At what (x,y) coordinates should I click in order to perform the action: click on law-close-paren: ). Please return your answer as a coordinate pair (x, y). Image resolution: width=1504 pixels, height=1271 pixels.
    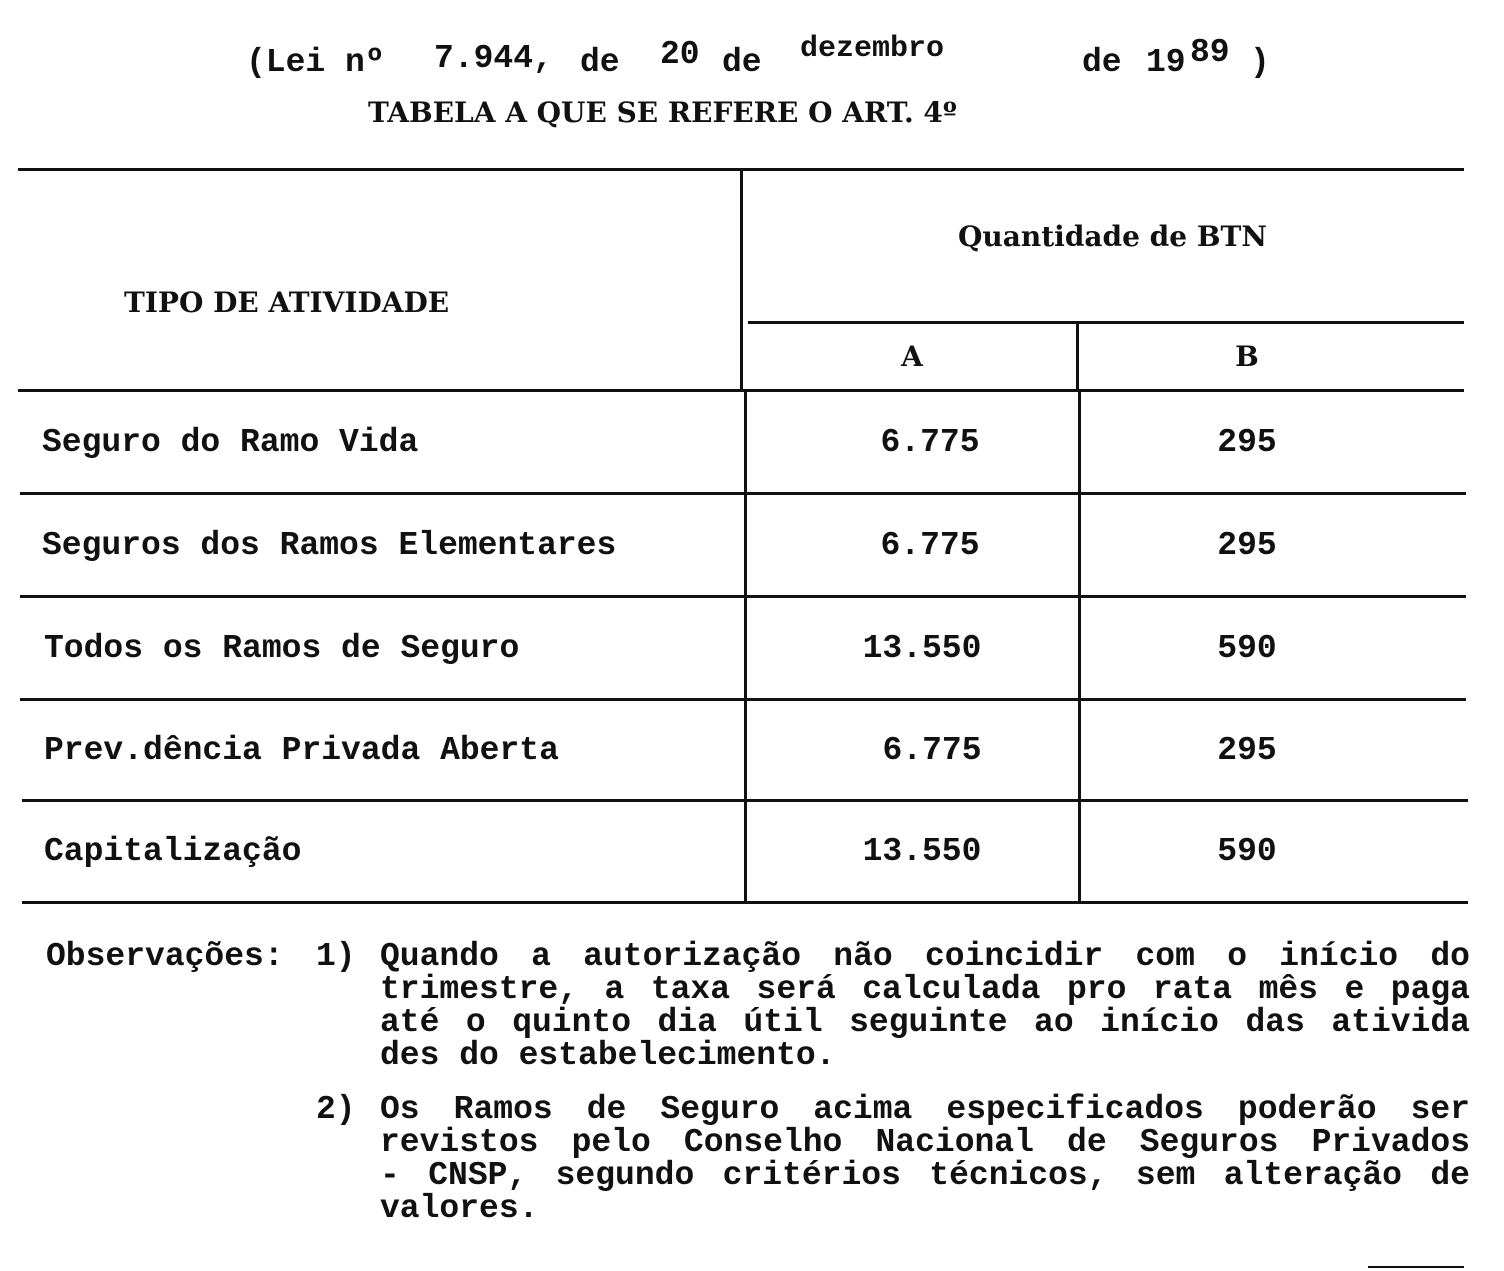
    Looking at the image, I should click on (1260, 62).